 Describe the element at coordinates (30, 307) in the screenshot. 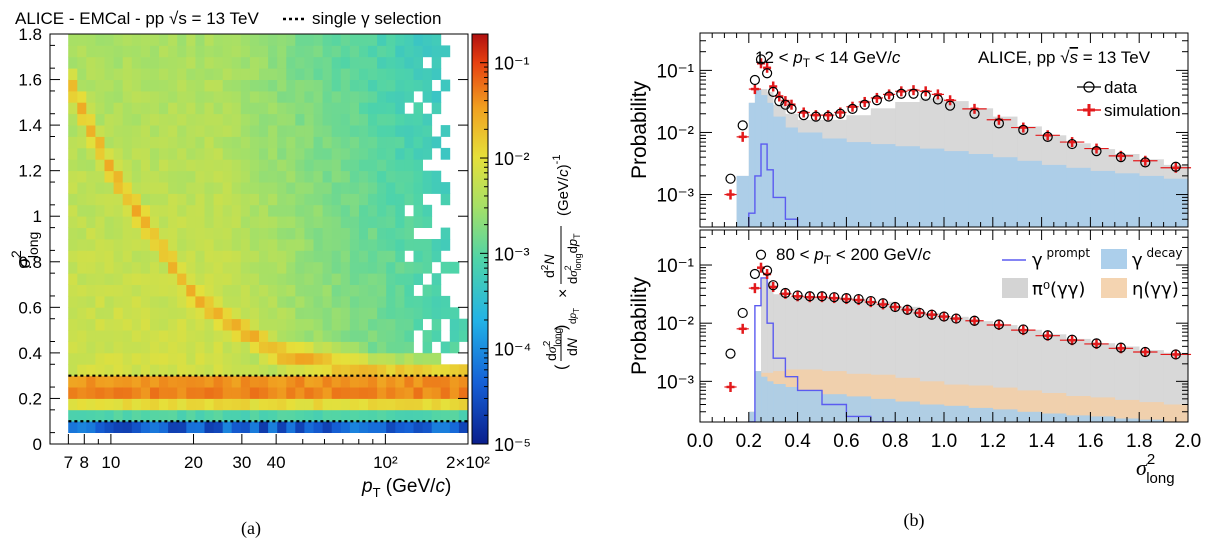

I see `y-tick-label: 0.6` at that location.